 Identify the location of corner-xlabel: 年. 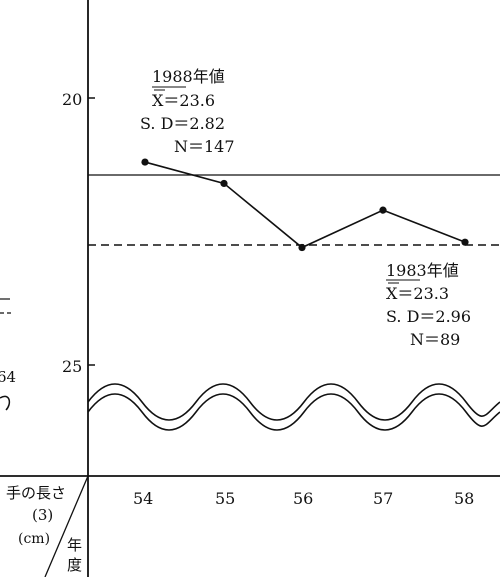
(74, 545).